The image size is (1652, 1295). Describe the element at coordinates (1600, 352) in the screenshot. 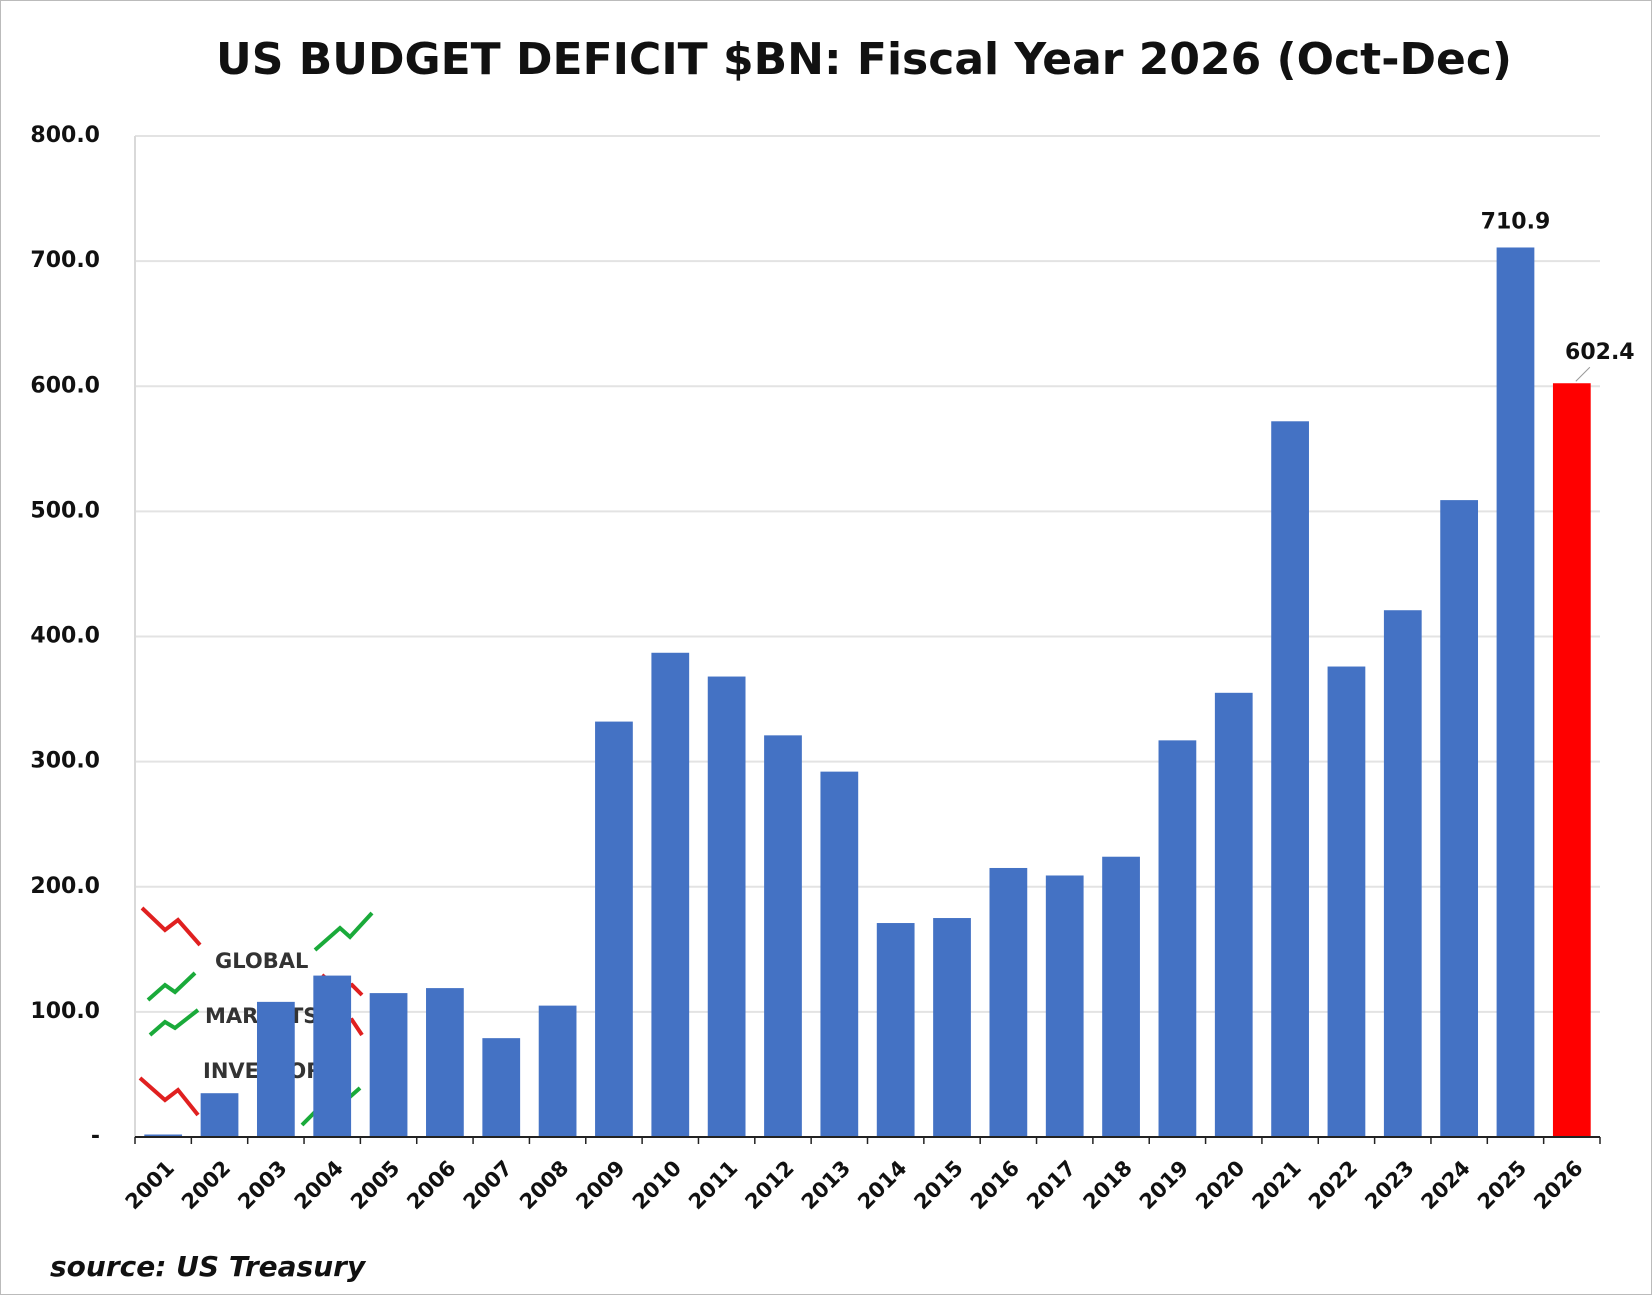

I see `data-label: 602.4` at that location.